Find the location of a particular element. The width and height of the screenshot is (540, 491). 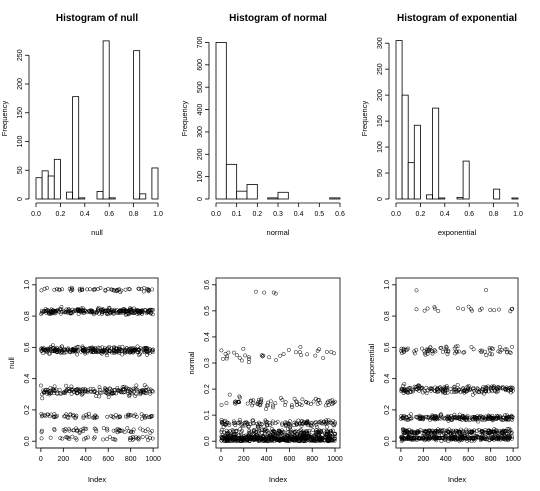

y-tick-label: 0.0 is located at coordinates (387, 441).